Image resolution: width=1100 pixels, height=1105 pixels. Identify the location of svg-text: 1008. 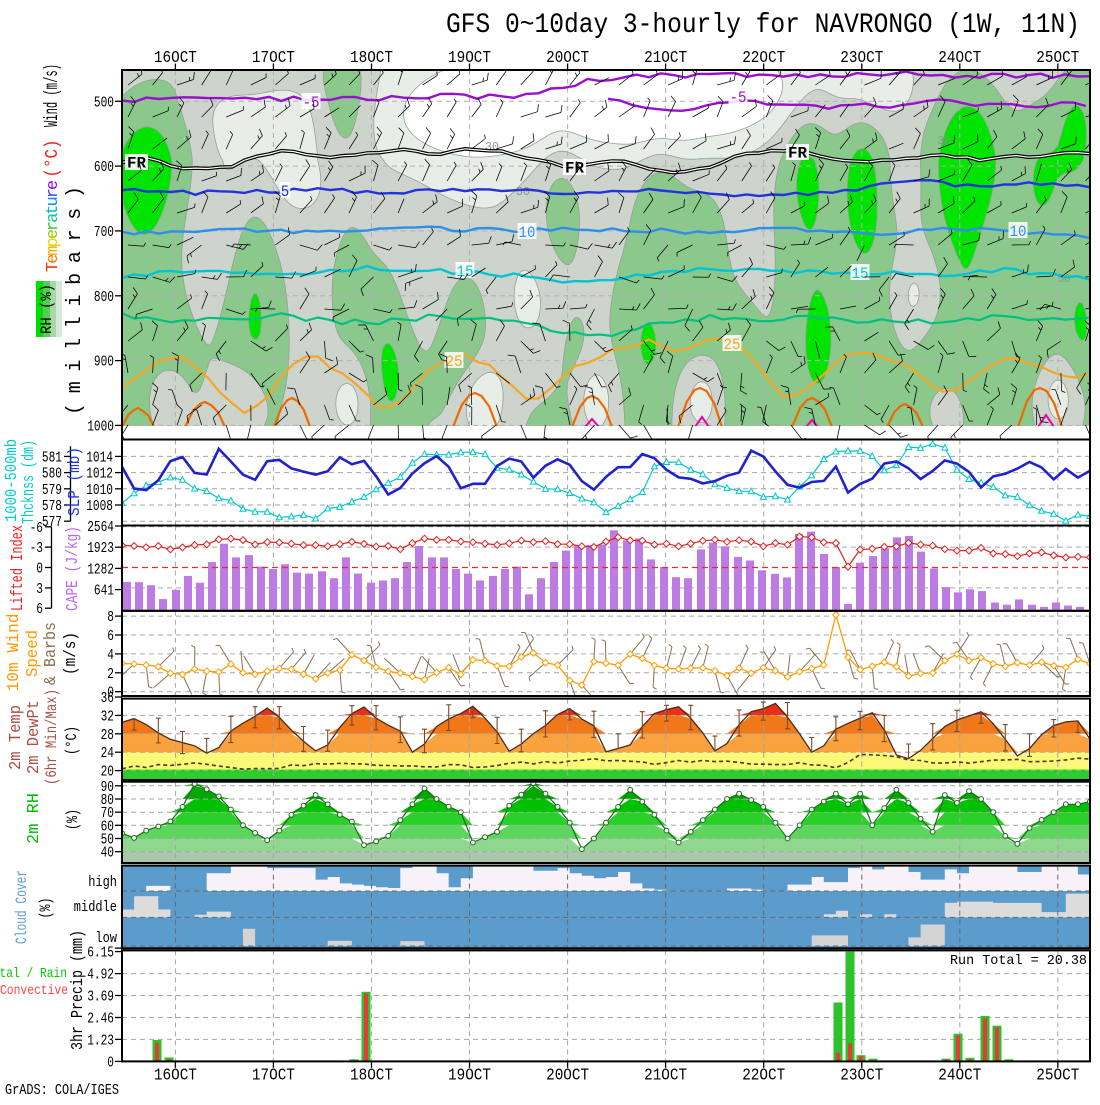
(99, 506).